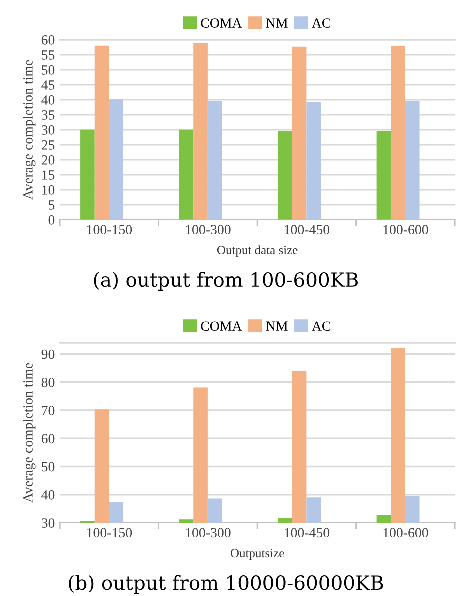 Image resolution: width=462 pixels, height=596 pixels. Describe the element at coordinates (51, 220) in the screenshot. I see `y-tick-label: 0` at that location.